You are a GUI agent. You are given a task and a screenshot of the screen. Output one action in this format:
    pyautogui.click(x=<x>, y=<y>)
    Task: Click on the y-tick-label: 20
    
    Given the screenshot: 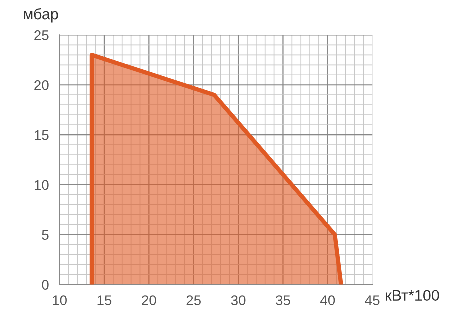 What is the action you would take?
    pyautogui.click(x=41, y=85)
    